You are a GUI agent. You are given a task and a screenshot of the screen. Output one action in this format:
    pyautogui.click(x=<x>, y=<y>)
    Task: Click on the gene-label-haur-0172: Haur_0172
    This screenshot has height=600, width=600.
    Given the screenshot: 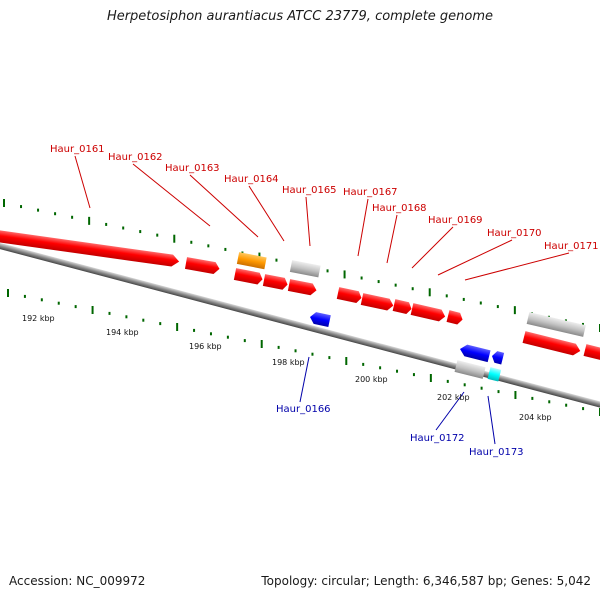 What is the action you would take?
    pyautogui.click(x=437, y=438)
    